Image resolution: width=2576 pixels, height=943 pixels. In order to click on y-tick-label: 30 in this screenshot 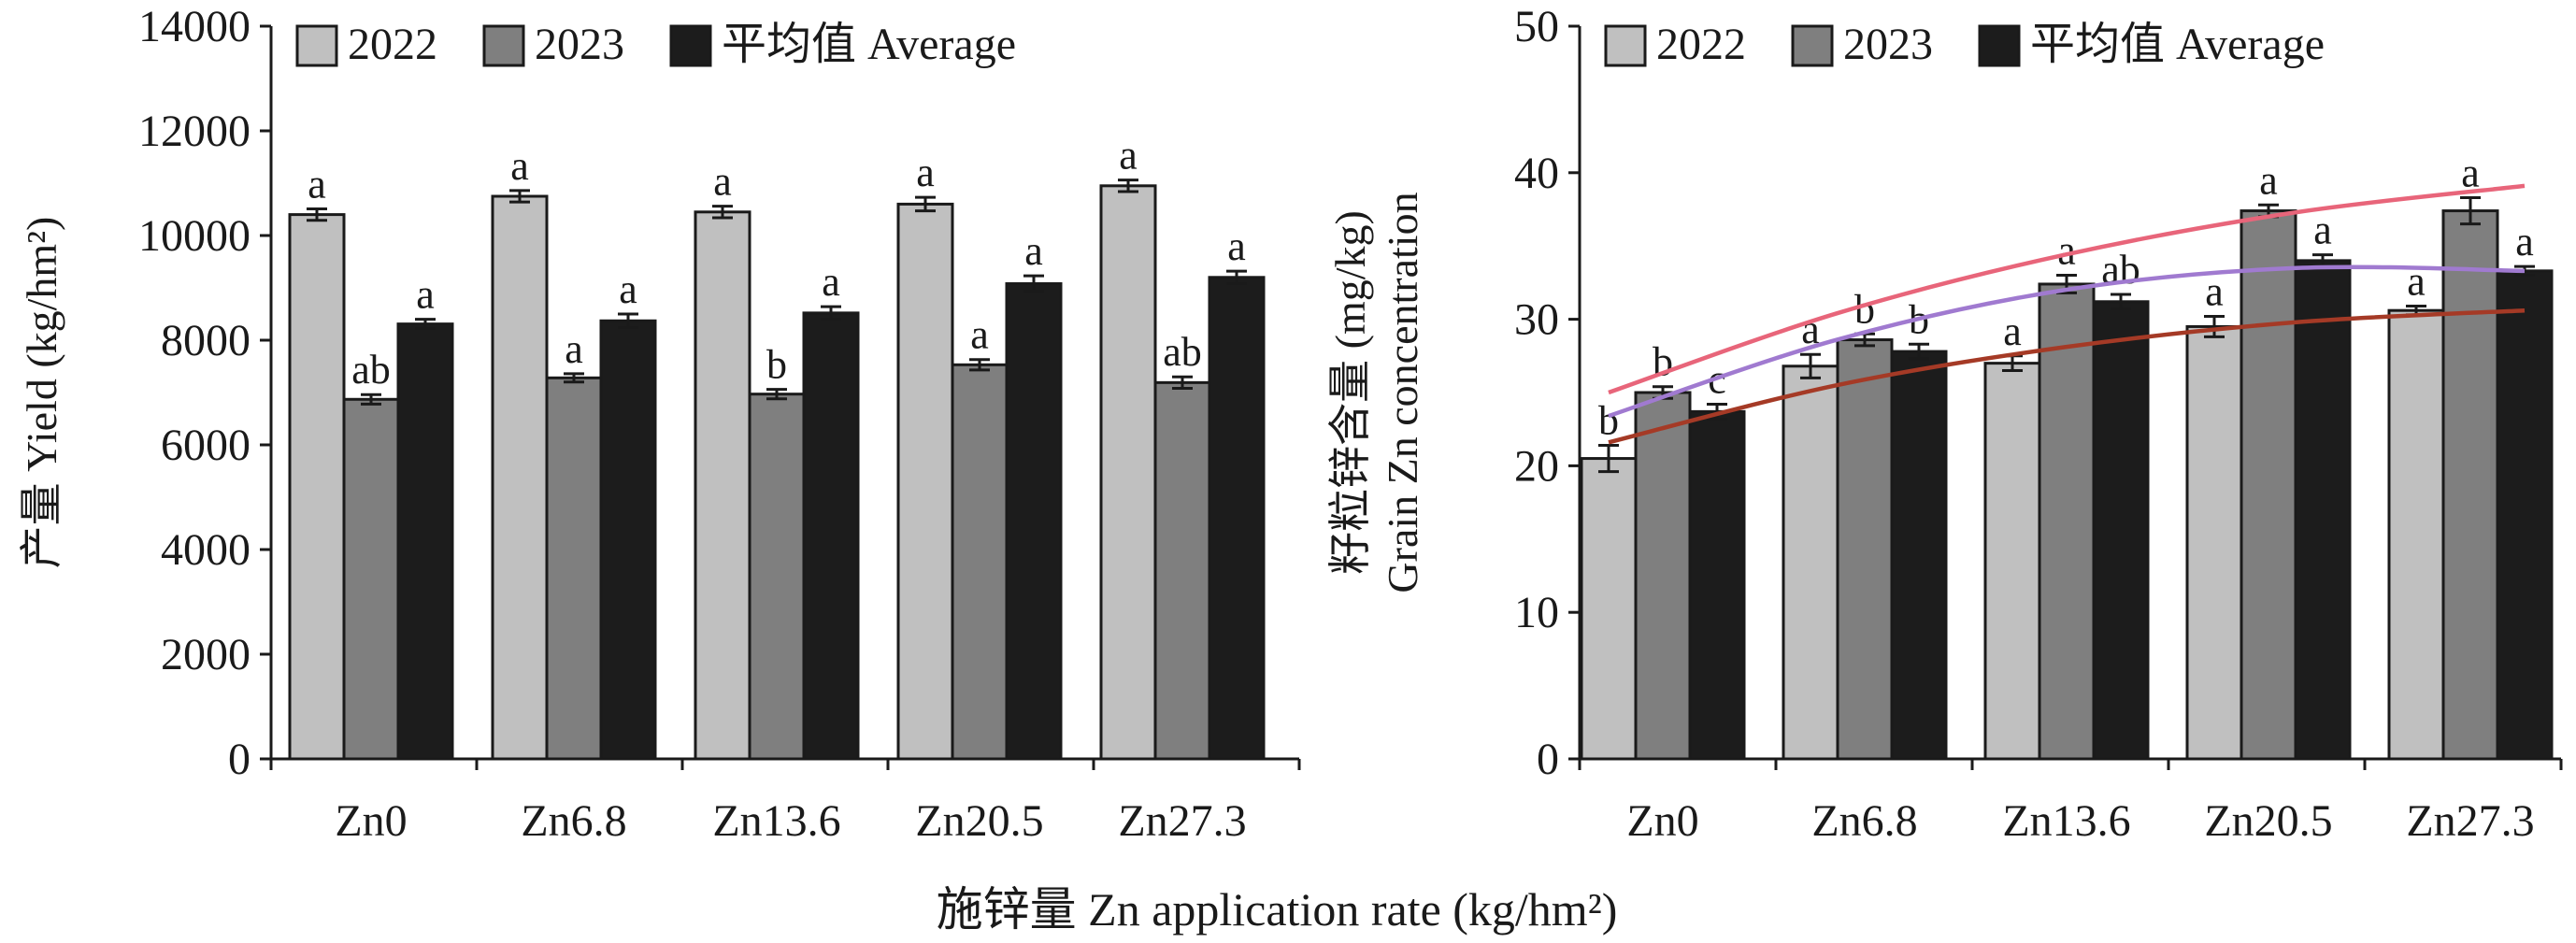, I will do `click(1536, 320)`.